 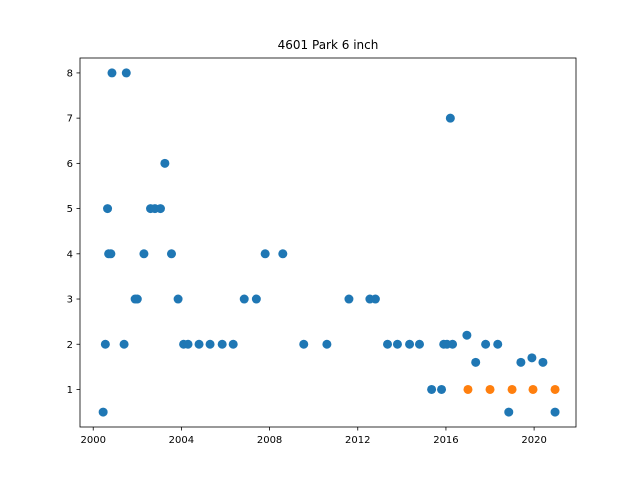 I want to click on x-tick-label: 2016, so click(x=445, y=440).